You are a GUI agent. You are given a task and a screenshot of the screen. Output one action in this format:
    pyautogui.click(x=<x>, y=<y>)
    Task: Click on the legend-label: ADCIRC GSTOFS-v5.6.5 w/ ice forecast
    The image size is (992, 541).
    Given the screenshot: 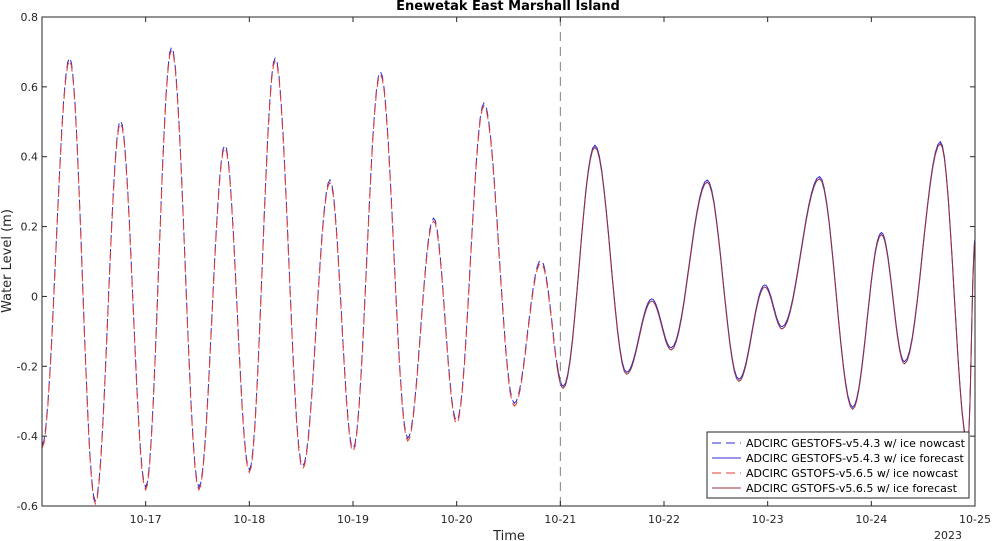 What is the action you would take?
    pyautogui.click(x=852, y=488)
    